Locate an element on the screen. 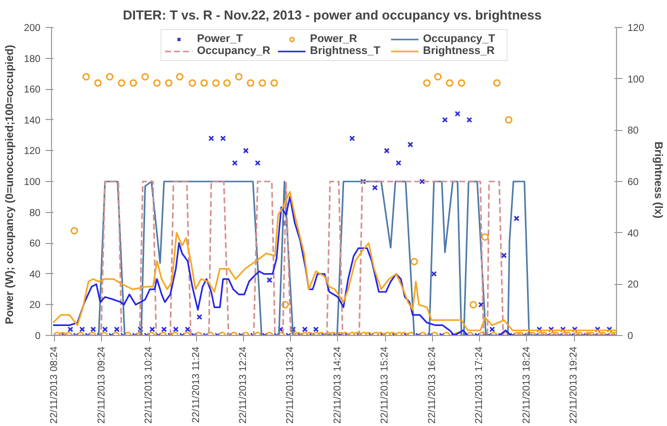  x-tick-label: 22/11/2013 11:24 is located at coordinates (196, 384).